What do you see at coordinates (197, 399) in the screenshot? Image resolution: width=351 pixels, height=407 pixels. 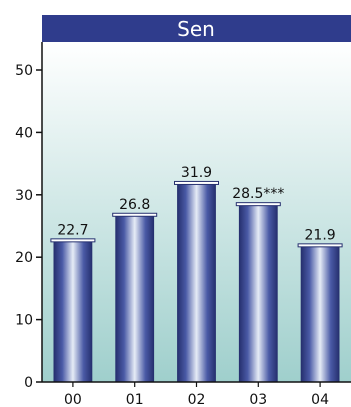 I see `x-tick-label: 02` at bounding box center [197, 399].